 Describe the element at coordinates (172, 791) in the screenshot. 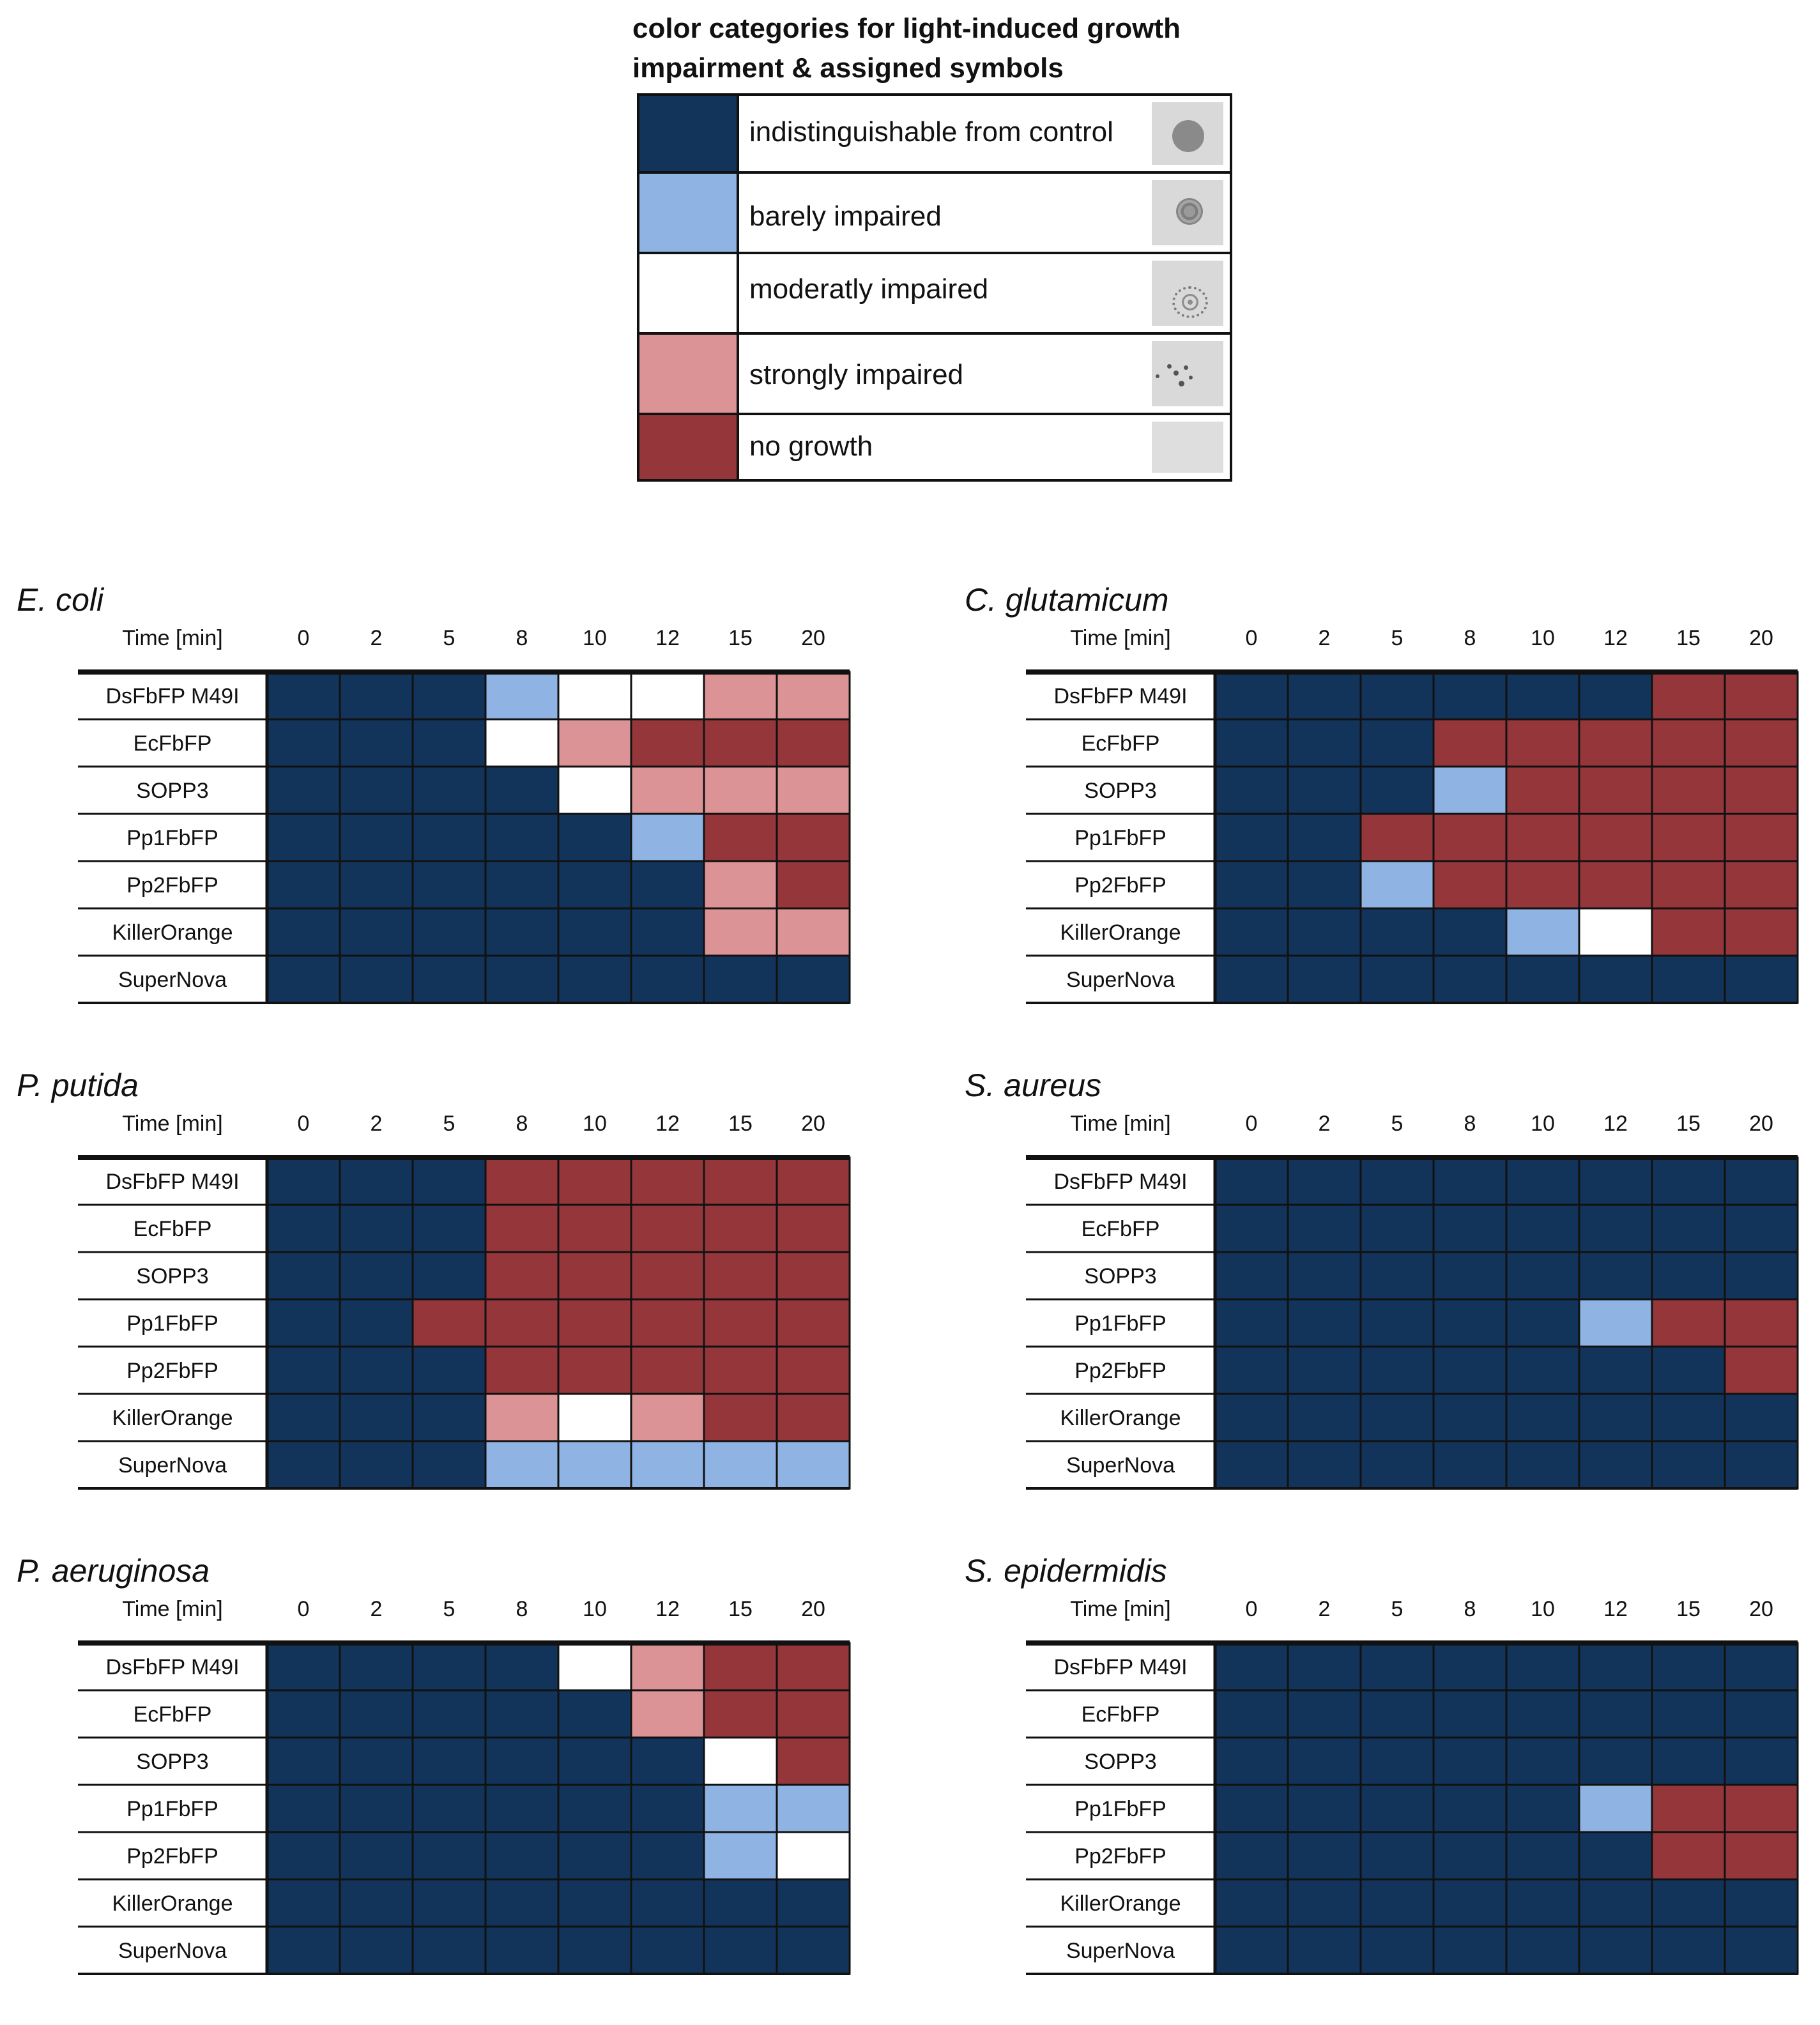

I see `protein-row-label: SOPP3` at that location.